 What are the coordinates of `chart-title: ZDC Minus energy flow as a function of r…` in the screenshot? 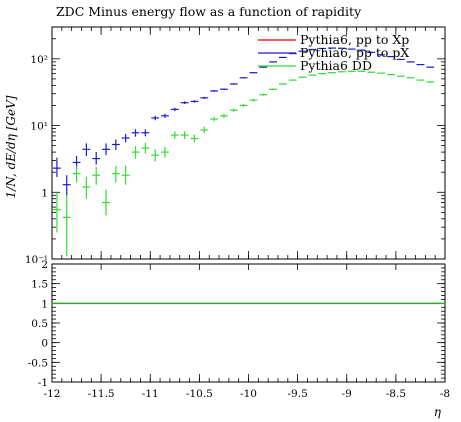 It's located at (209, 11).